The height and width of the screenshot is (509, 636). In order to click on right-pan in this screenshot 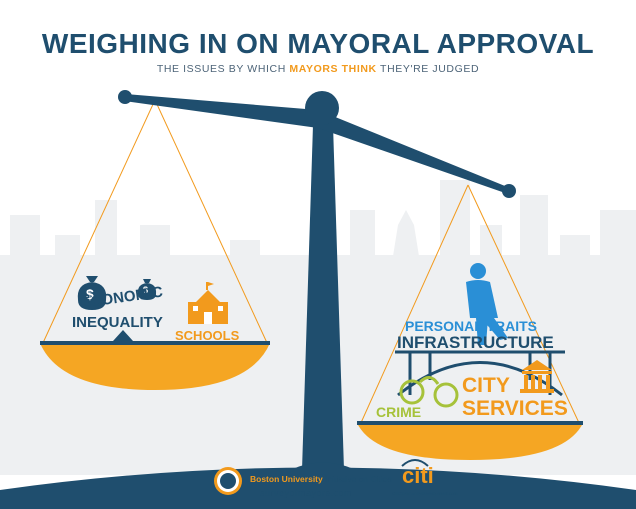, I will do `click(470, 441)`.